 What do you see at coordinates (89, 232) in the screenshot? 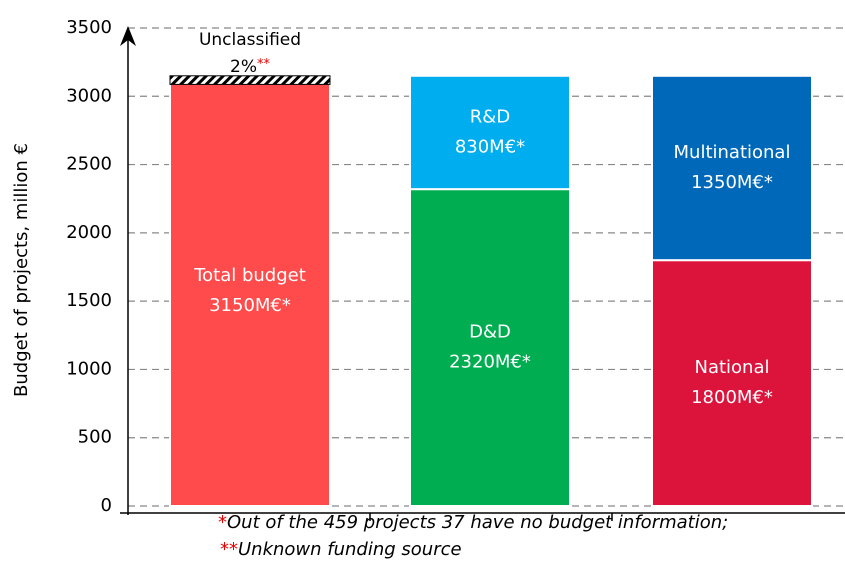
I see `y-tick-label: 2000` at bounding box center [89, 232].